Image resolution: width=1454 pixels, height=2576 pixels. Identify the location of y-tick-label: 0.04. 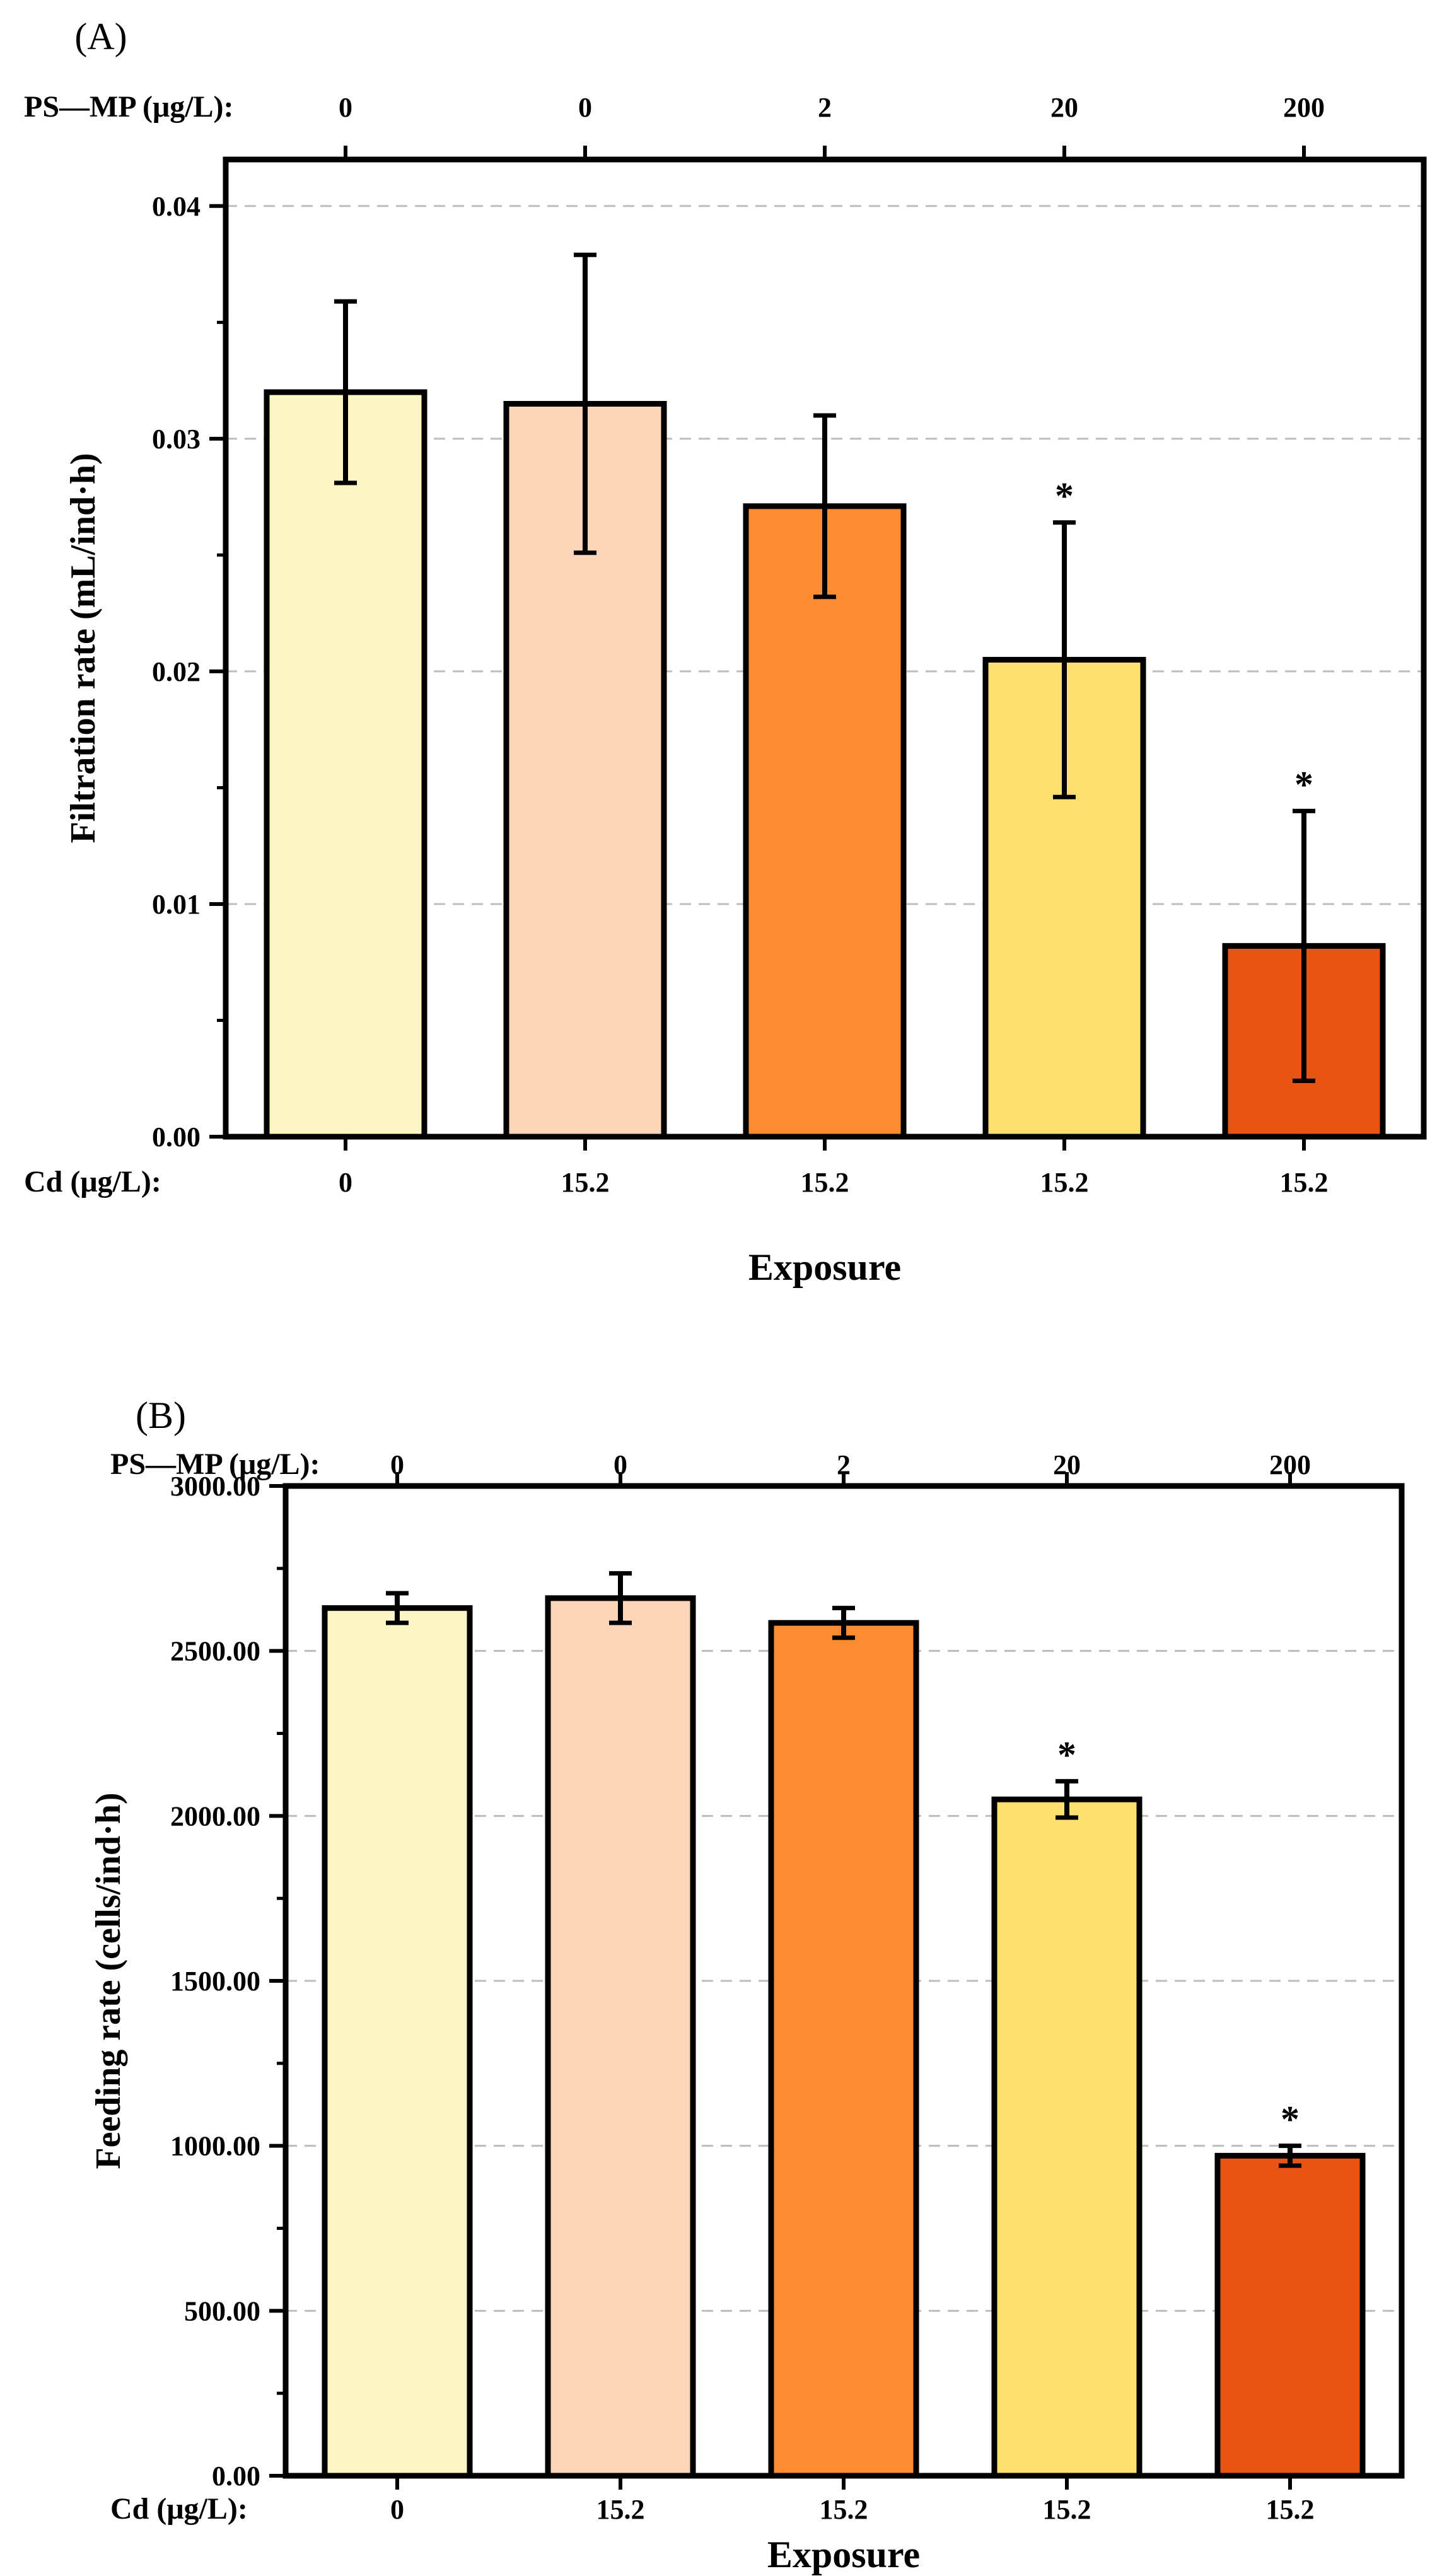
(176, 206).